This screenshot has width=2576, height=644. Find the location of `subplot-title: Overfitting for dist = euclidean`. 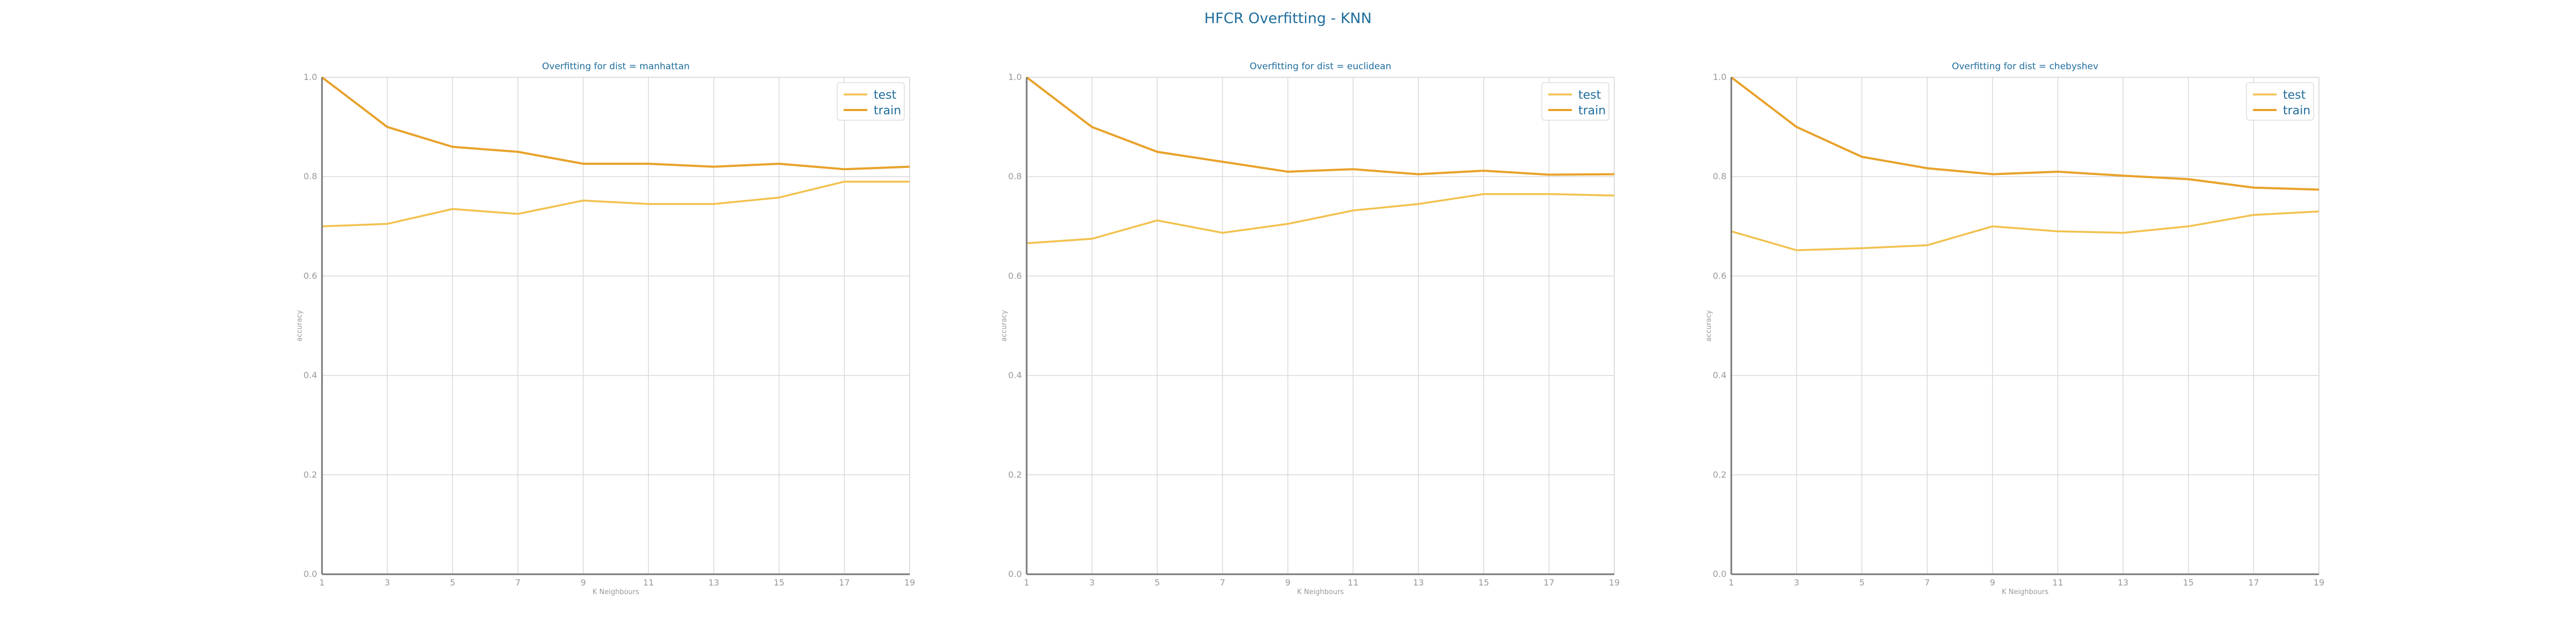

subplot-title: Overfitting for dist = euclidean is located at coordinates (1321, 66).